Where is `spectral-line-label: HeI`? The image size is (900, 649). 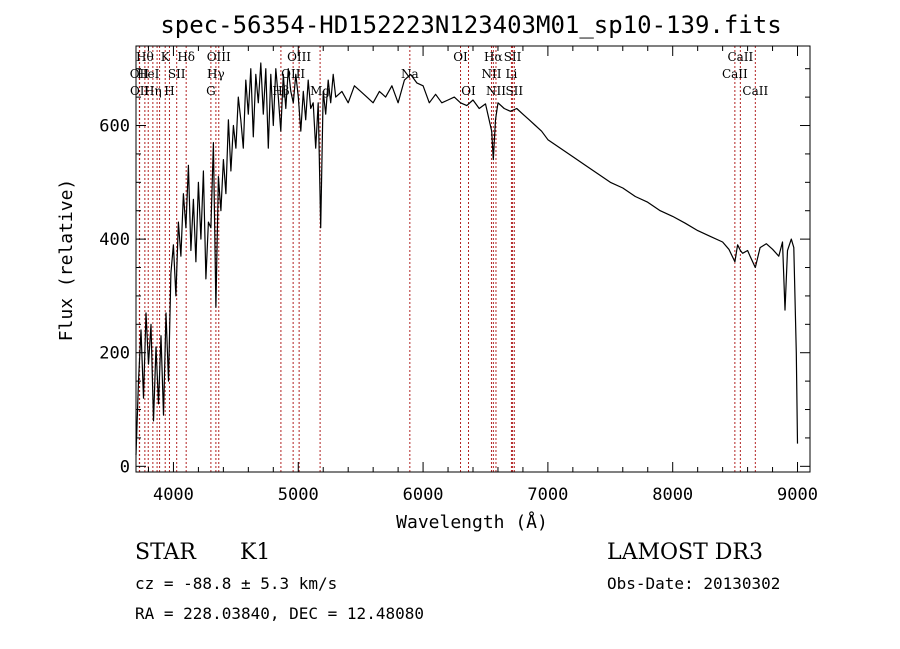 spectral-line-label: HeI is located at coordinates (148, 74).